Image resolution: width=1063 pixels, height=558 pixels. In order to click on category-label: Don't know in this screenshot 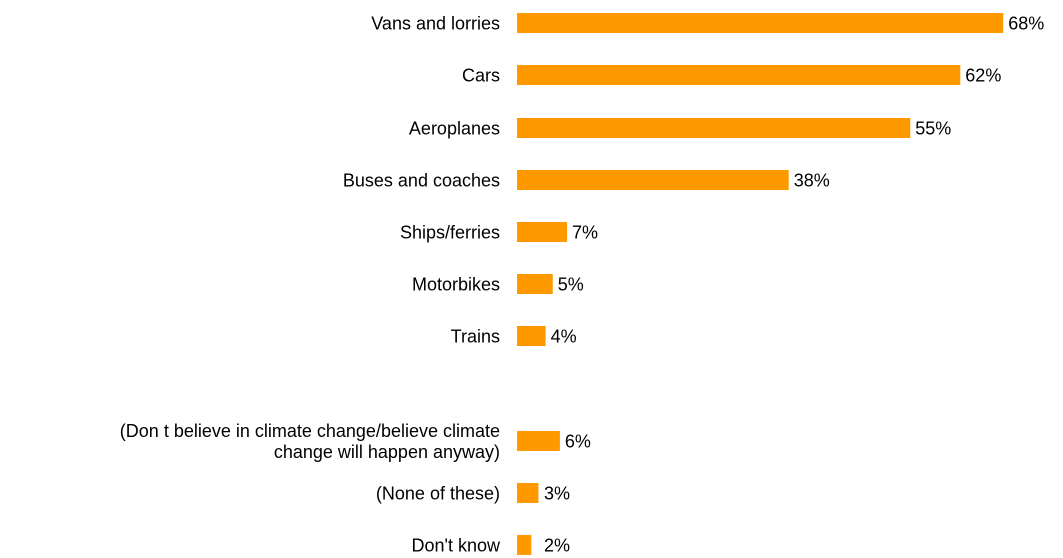, I will do `click(456, 545)`.